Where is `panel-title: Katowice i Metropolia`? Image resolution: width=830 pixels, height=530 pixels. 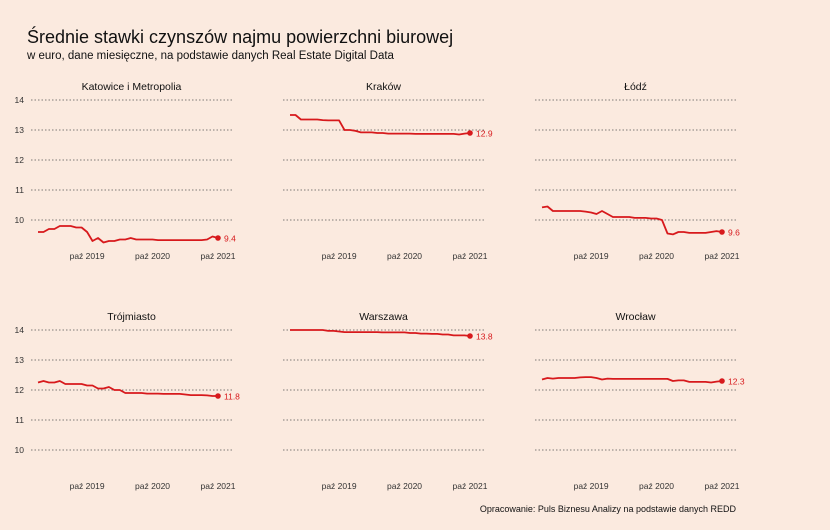 panel-title: Katowice i Metropolia is located at coordinates (132, 87).